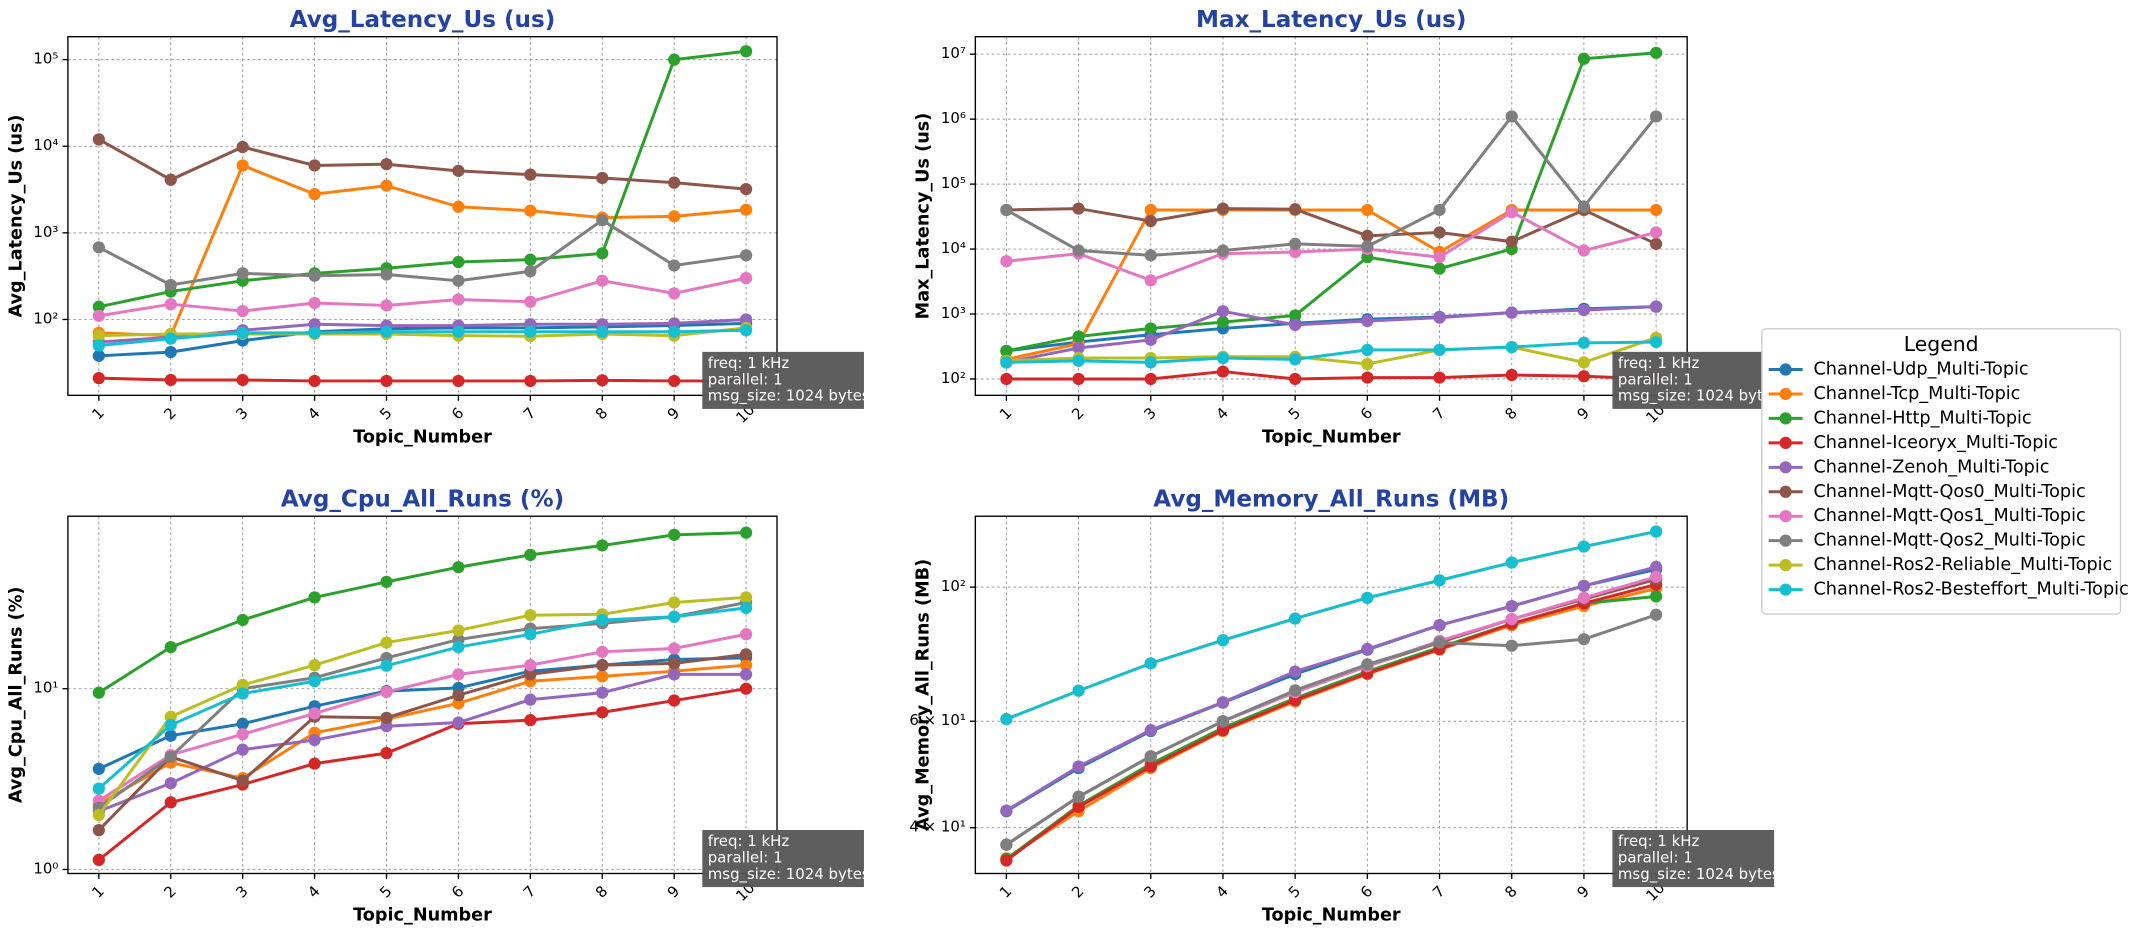  I want to click on plot-frame, so click(1331, 695).